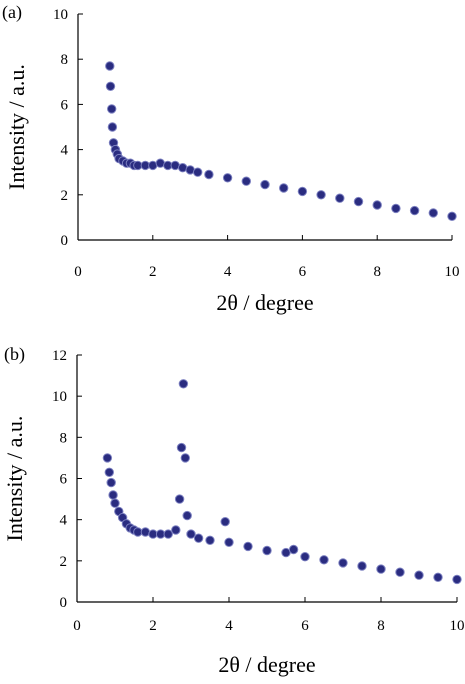  Describe the element at coordinates (452, 272) in the screenshot. I see `x-tick-label-a-5: 10` at that location.